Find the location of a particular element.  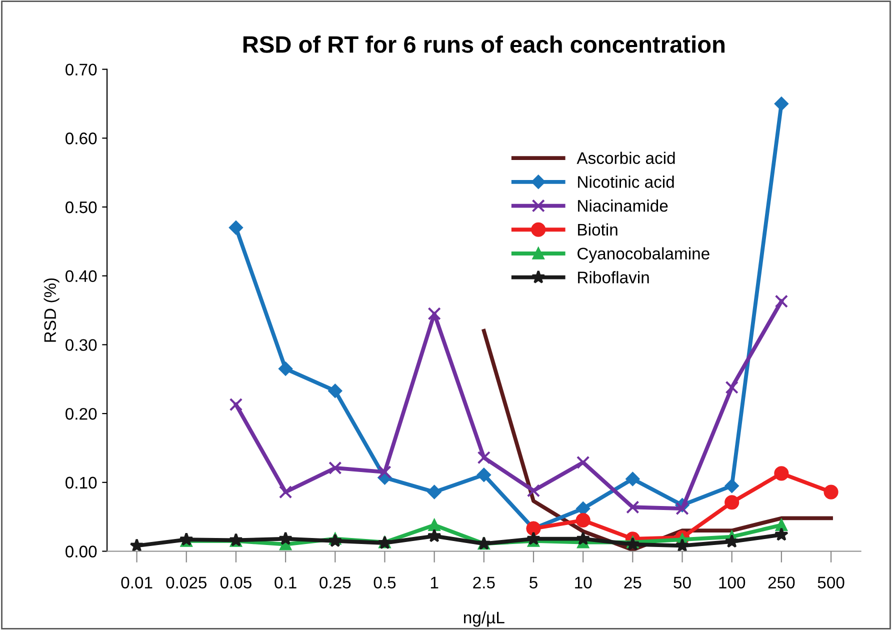

x-tick-label: 0.01 is located at coordinates (136, 582).